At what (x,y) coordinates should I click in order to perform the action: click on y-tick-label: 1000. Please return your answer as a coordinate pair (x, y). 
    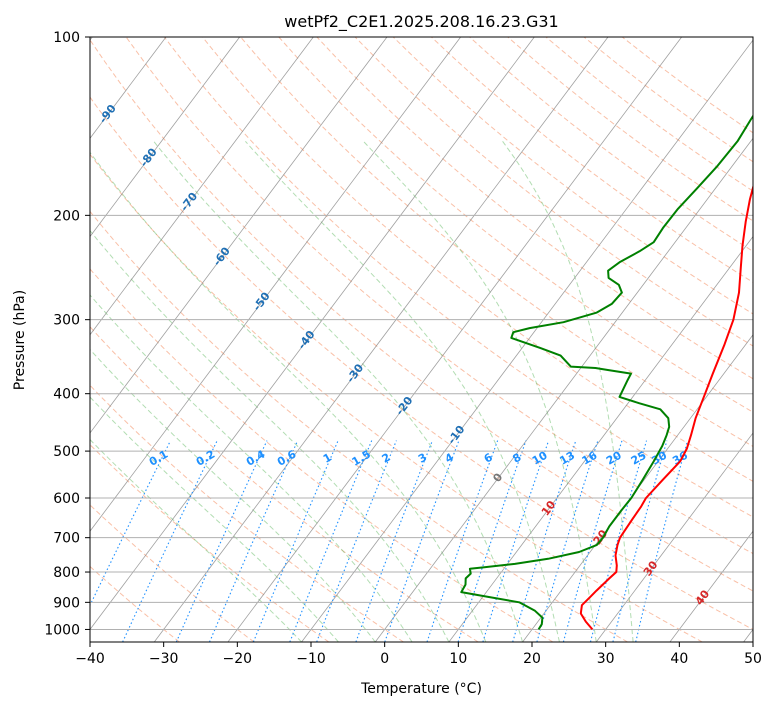
    Looking at the image, I should click on (62, 630).